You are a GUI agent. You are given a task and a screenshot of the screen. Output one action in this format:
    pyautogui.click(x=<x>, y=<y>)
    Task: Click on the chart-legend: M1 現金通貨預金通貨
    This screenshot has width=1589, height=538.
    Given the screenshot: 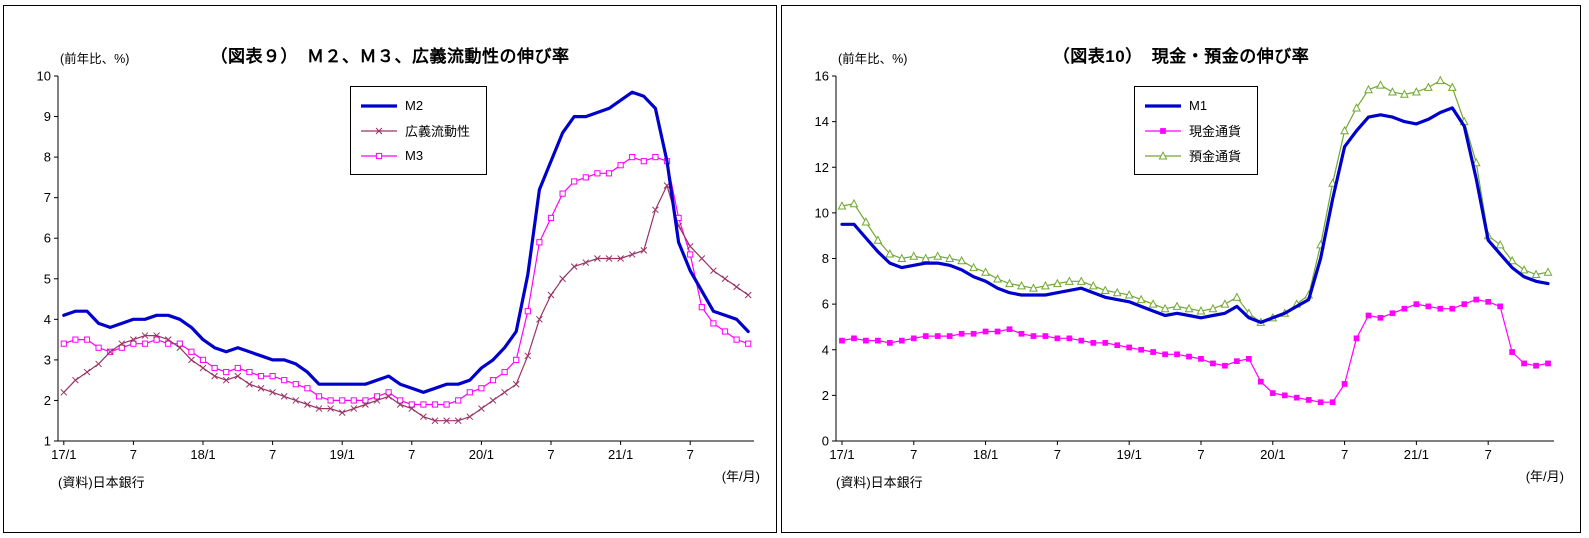 What is the action you would take?
    pyautogui.click(x=1196, y=130)
    